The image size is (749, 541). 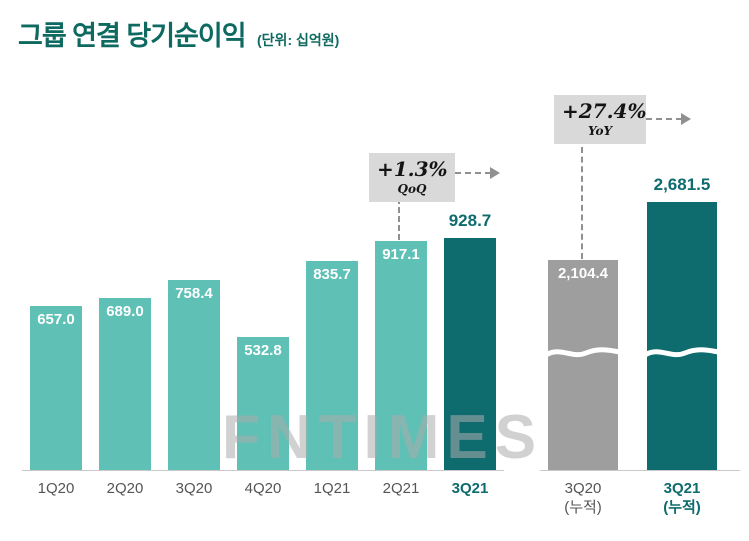 I want to click on bar-value-label: 2,104.4, so click(x=583, y=273).